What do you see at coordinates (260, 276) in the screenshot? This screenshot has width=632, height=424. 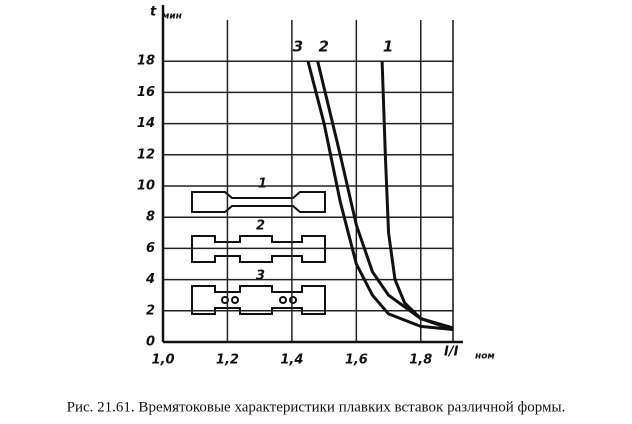 I see `inset-label: 3` at bounding box center [260, 276].